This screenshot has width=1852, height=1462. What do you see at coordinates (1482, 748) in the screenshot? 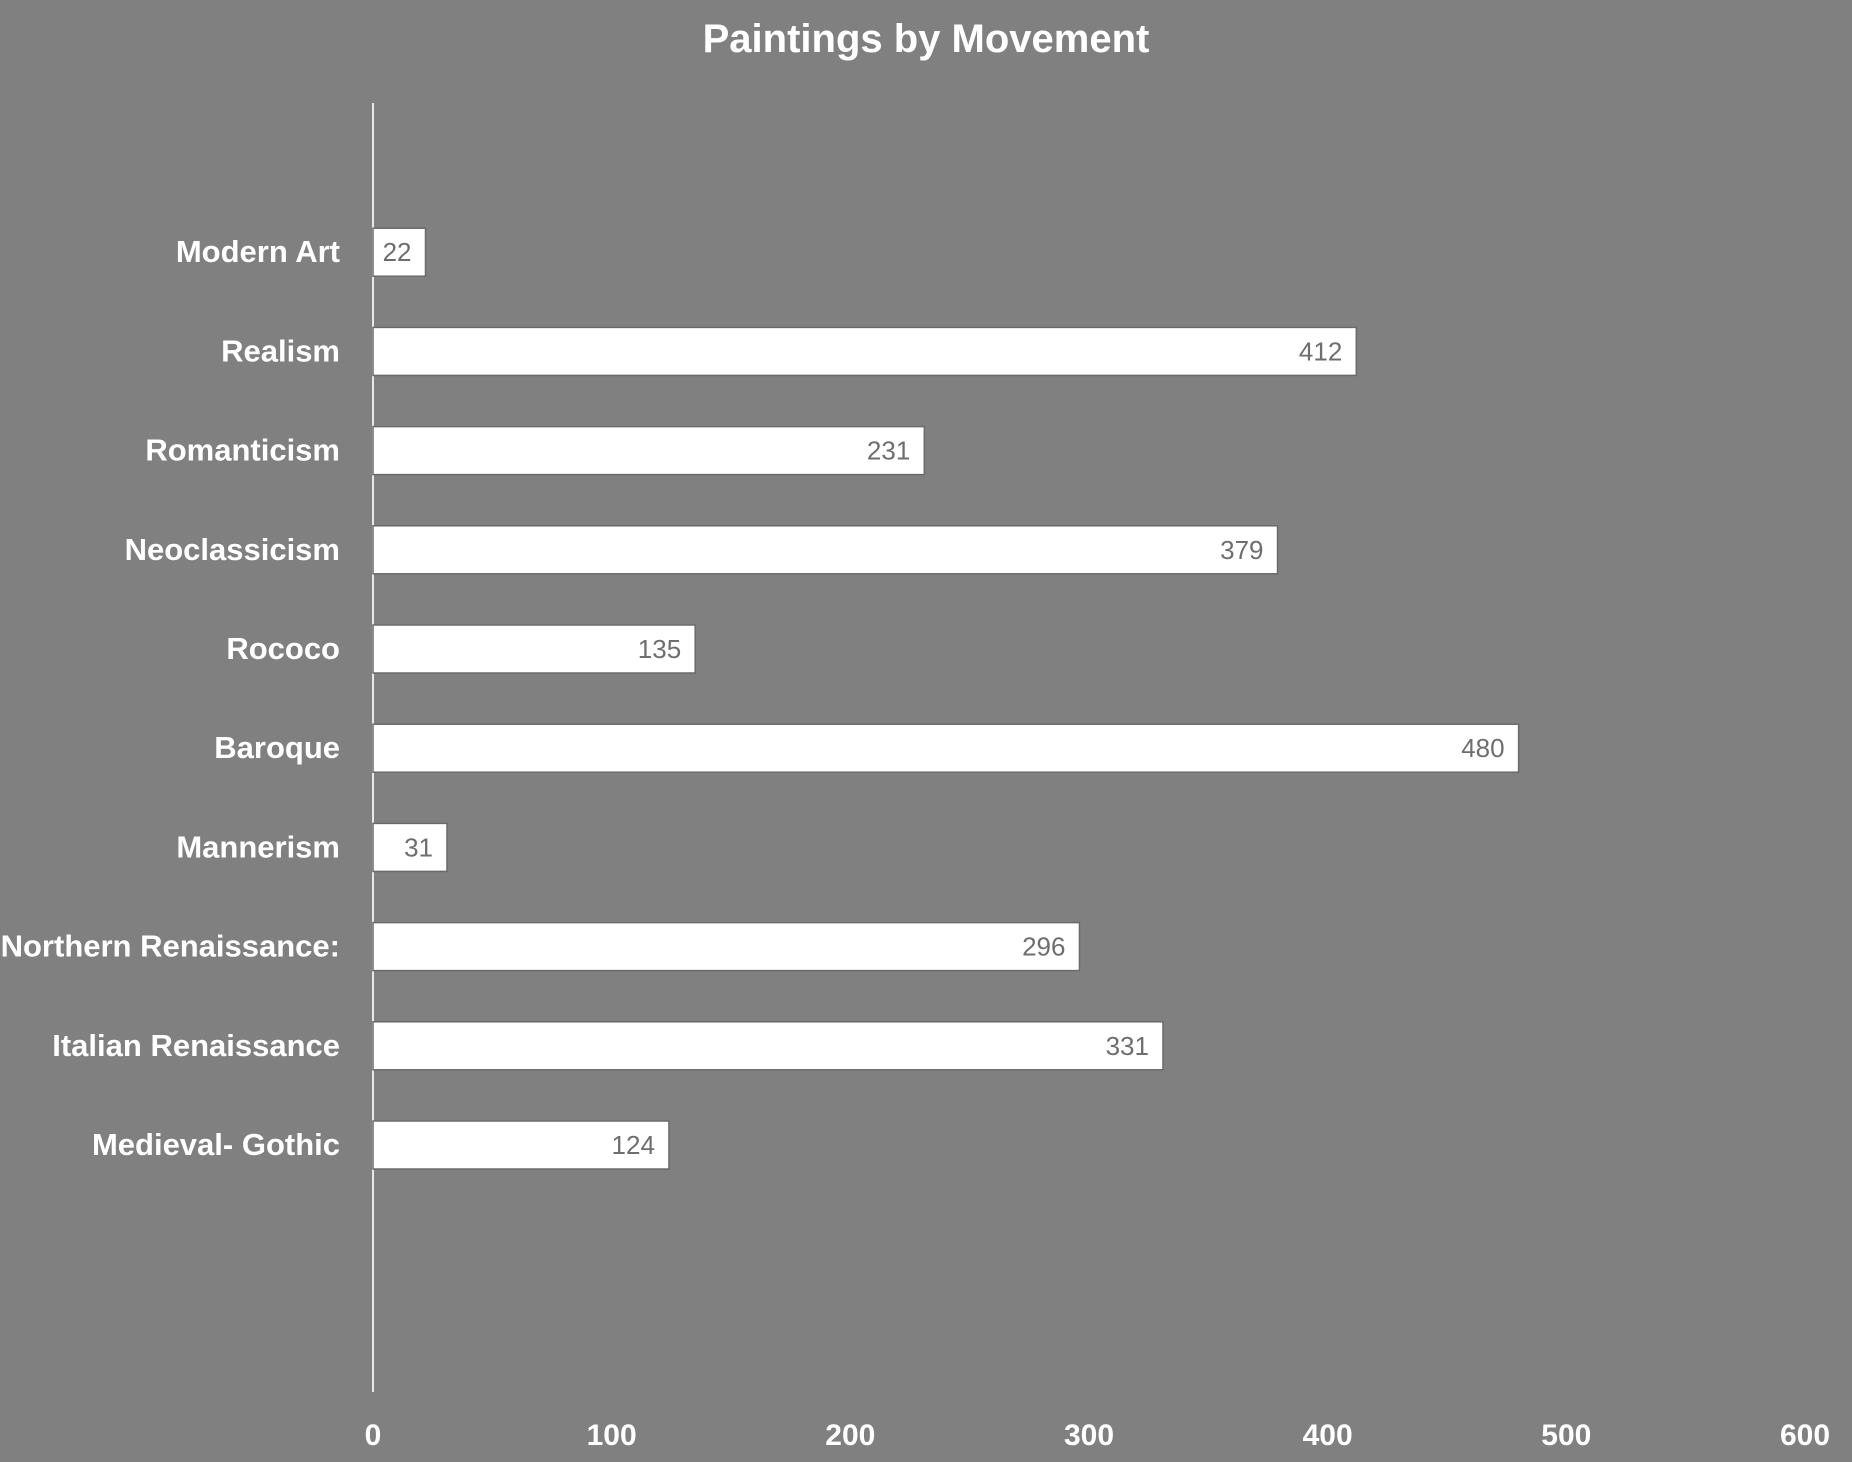
I see `data-label-baroque: 480` at bounding box center [1482, 748].